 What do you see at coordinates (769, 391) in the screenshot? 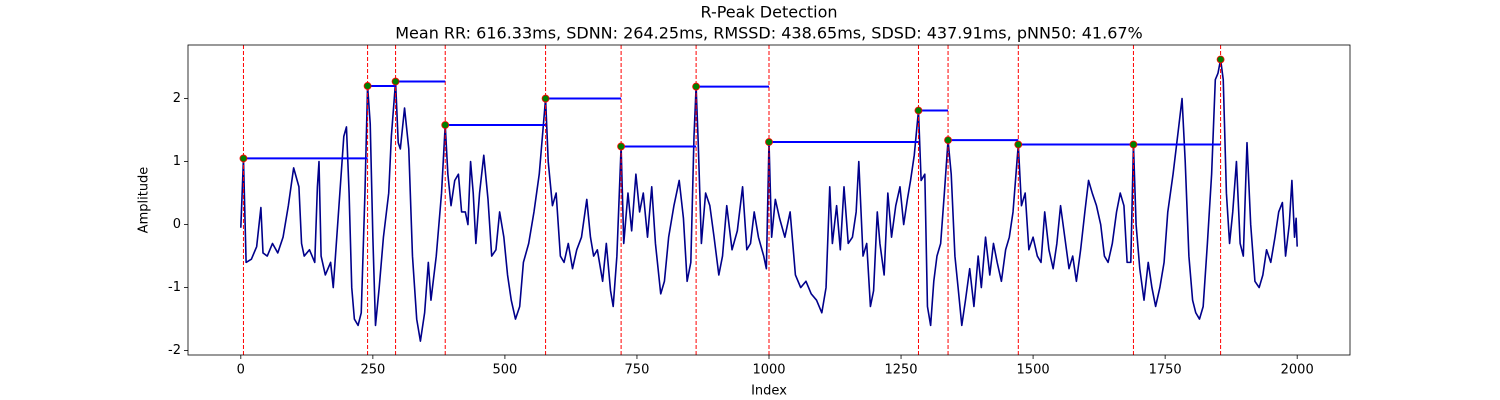
I see `x-axis-label: Index` at bounding box center [769, 391].